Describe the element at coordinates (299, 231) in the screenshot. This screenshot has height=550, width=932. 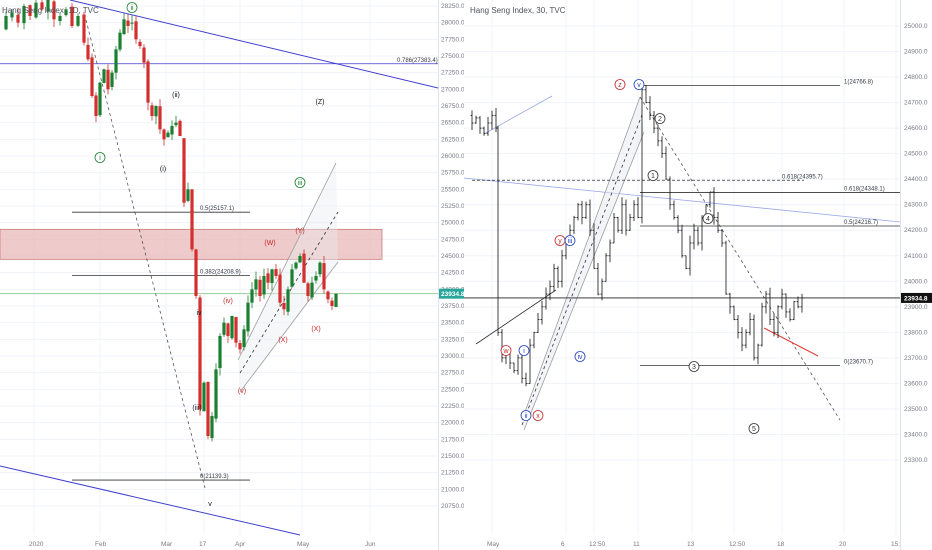
I see `wave-label: (Y)` at that location.